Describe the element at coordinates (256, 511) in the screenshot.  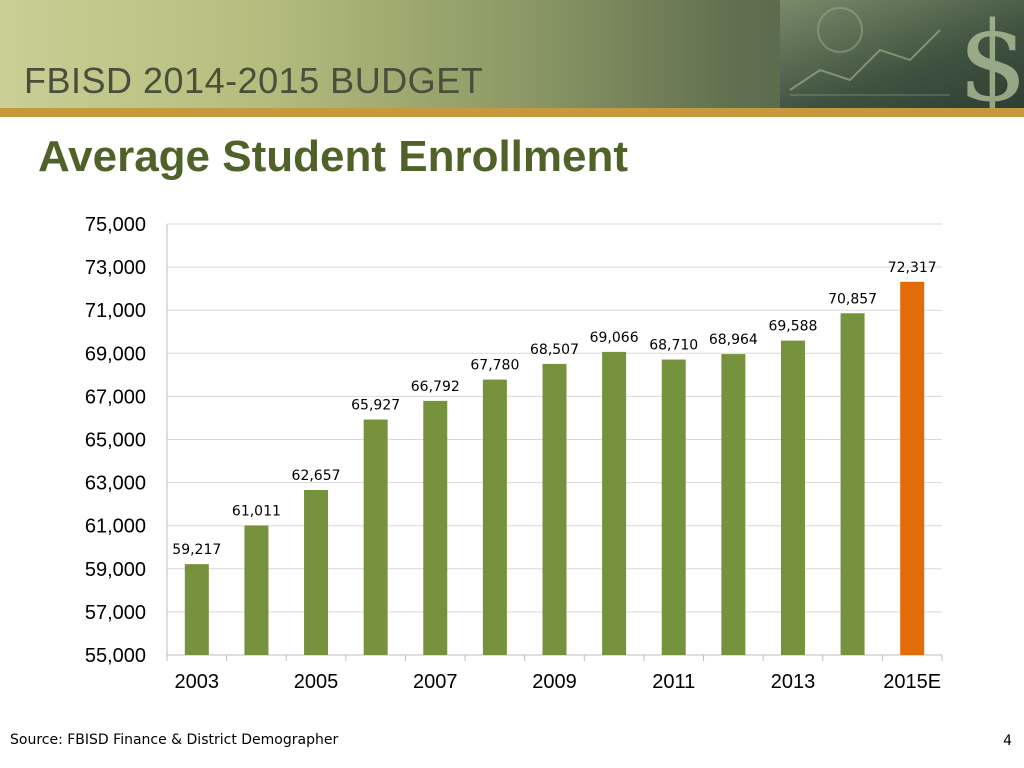
I see `data-label: 61,011` at that location.